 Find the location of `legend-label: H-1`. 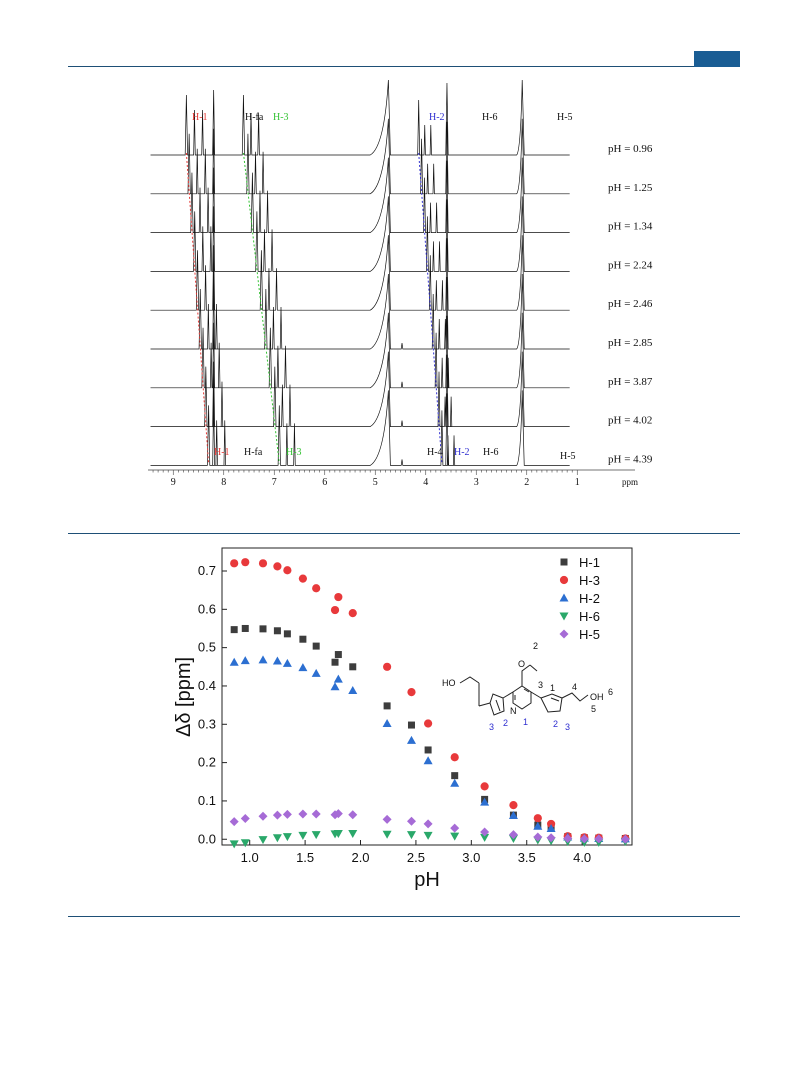

legend-label: H-1 is located at coordinates (589, 562).